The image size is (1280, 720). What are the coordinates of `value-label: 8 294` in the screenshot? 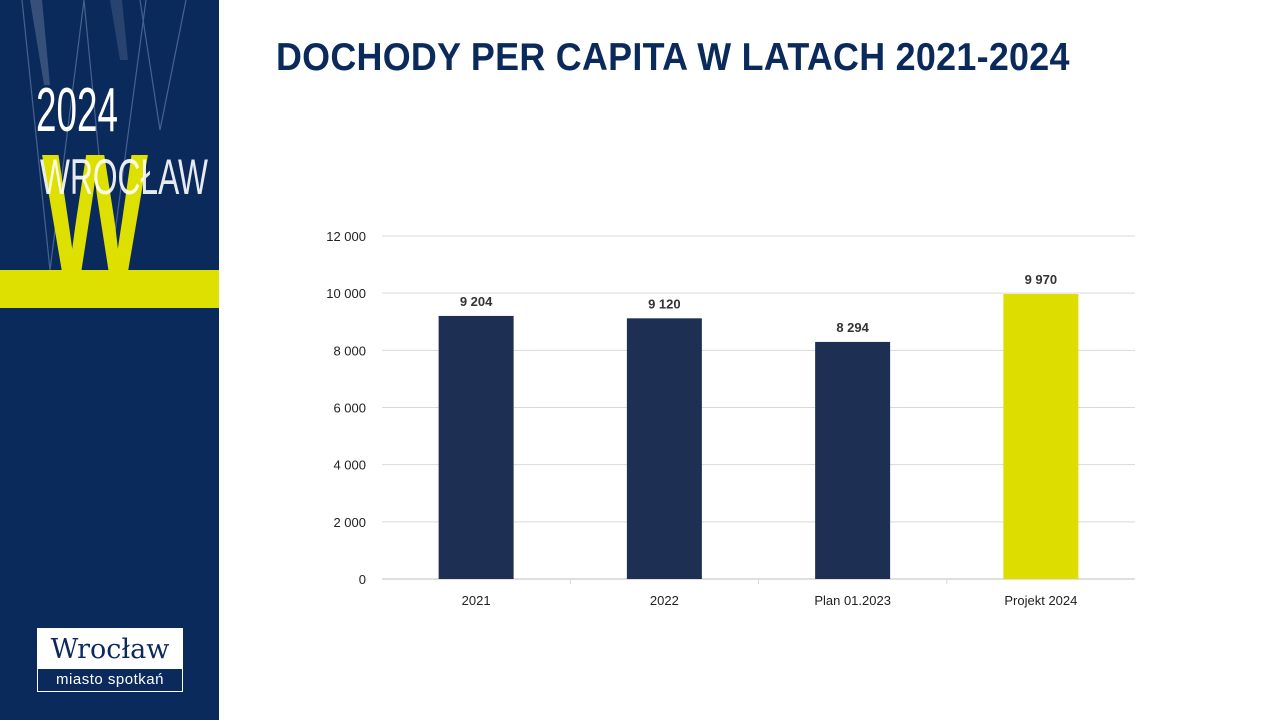 It's located at (852, 327).